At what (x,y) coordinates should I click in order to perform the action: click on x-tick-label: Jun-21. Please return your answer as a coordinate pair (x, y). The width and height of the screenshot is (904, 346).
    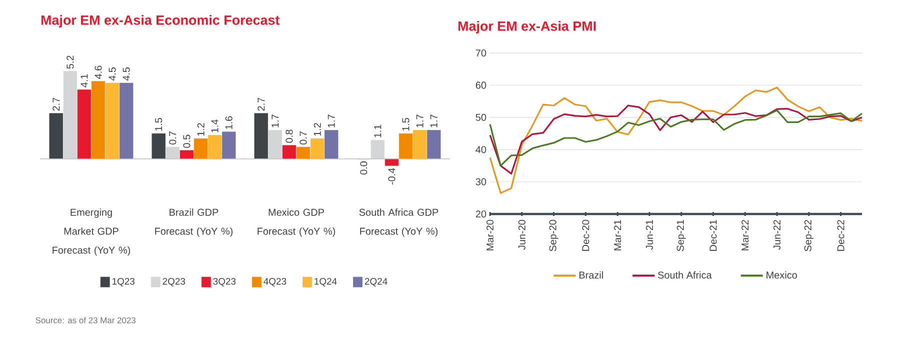
    Looking at the image, I should click on (649, 235).